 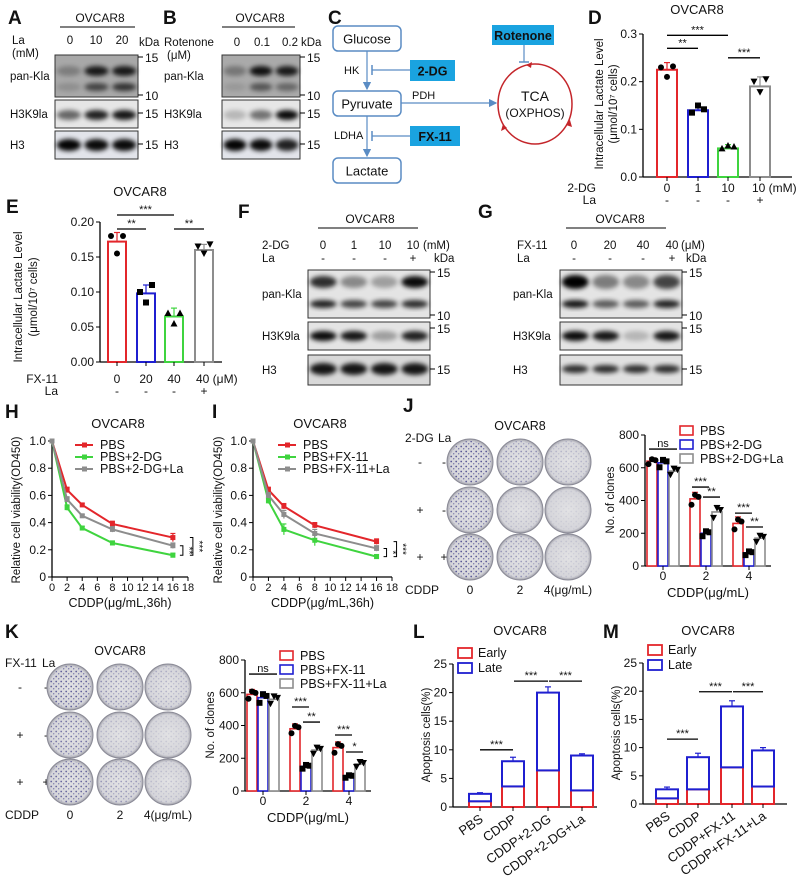 I want to click on y-axis-label: Apoptosis cells(%), so click(x=427, y=735).